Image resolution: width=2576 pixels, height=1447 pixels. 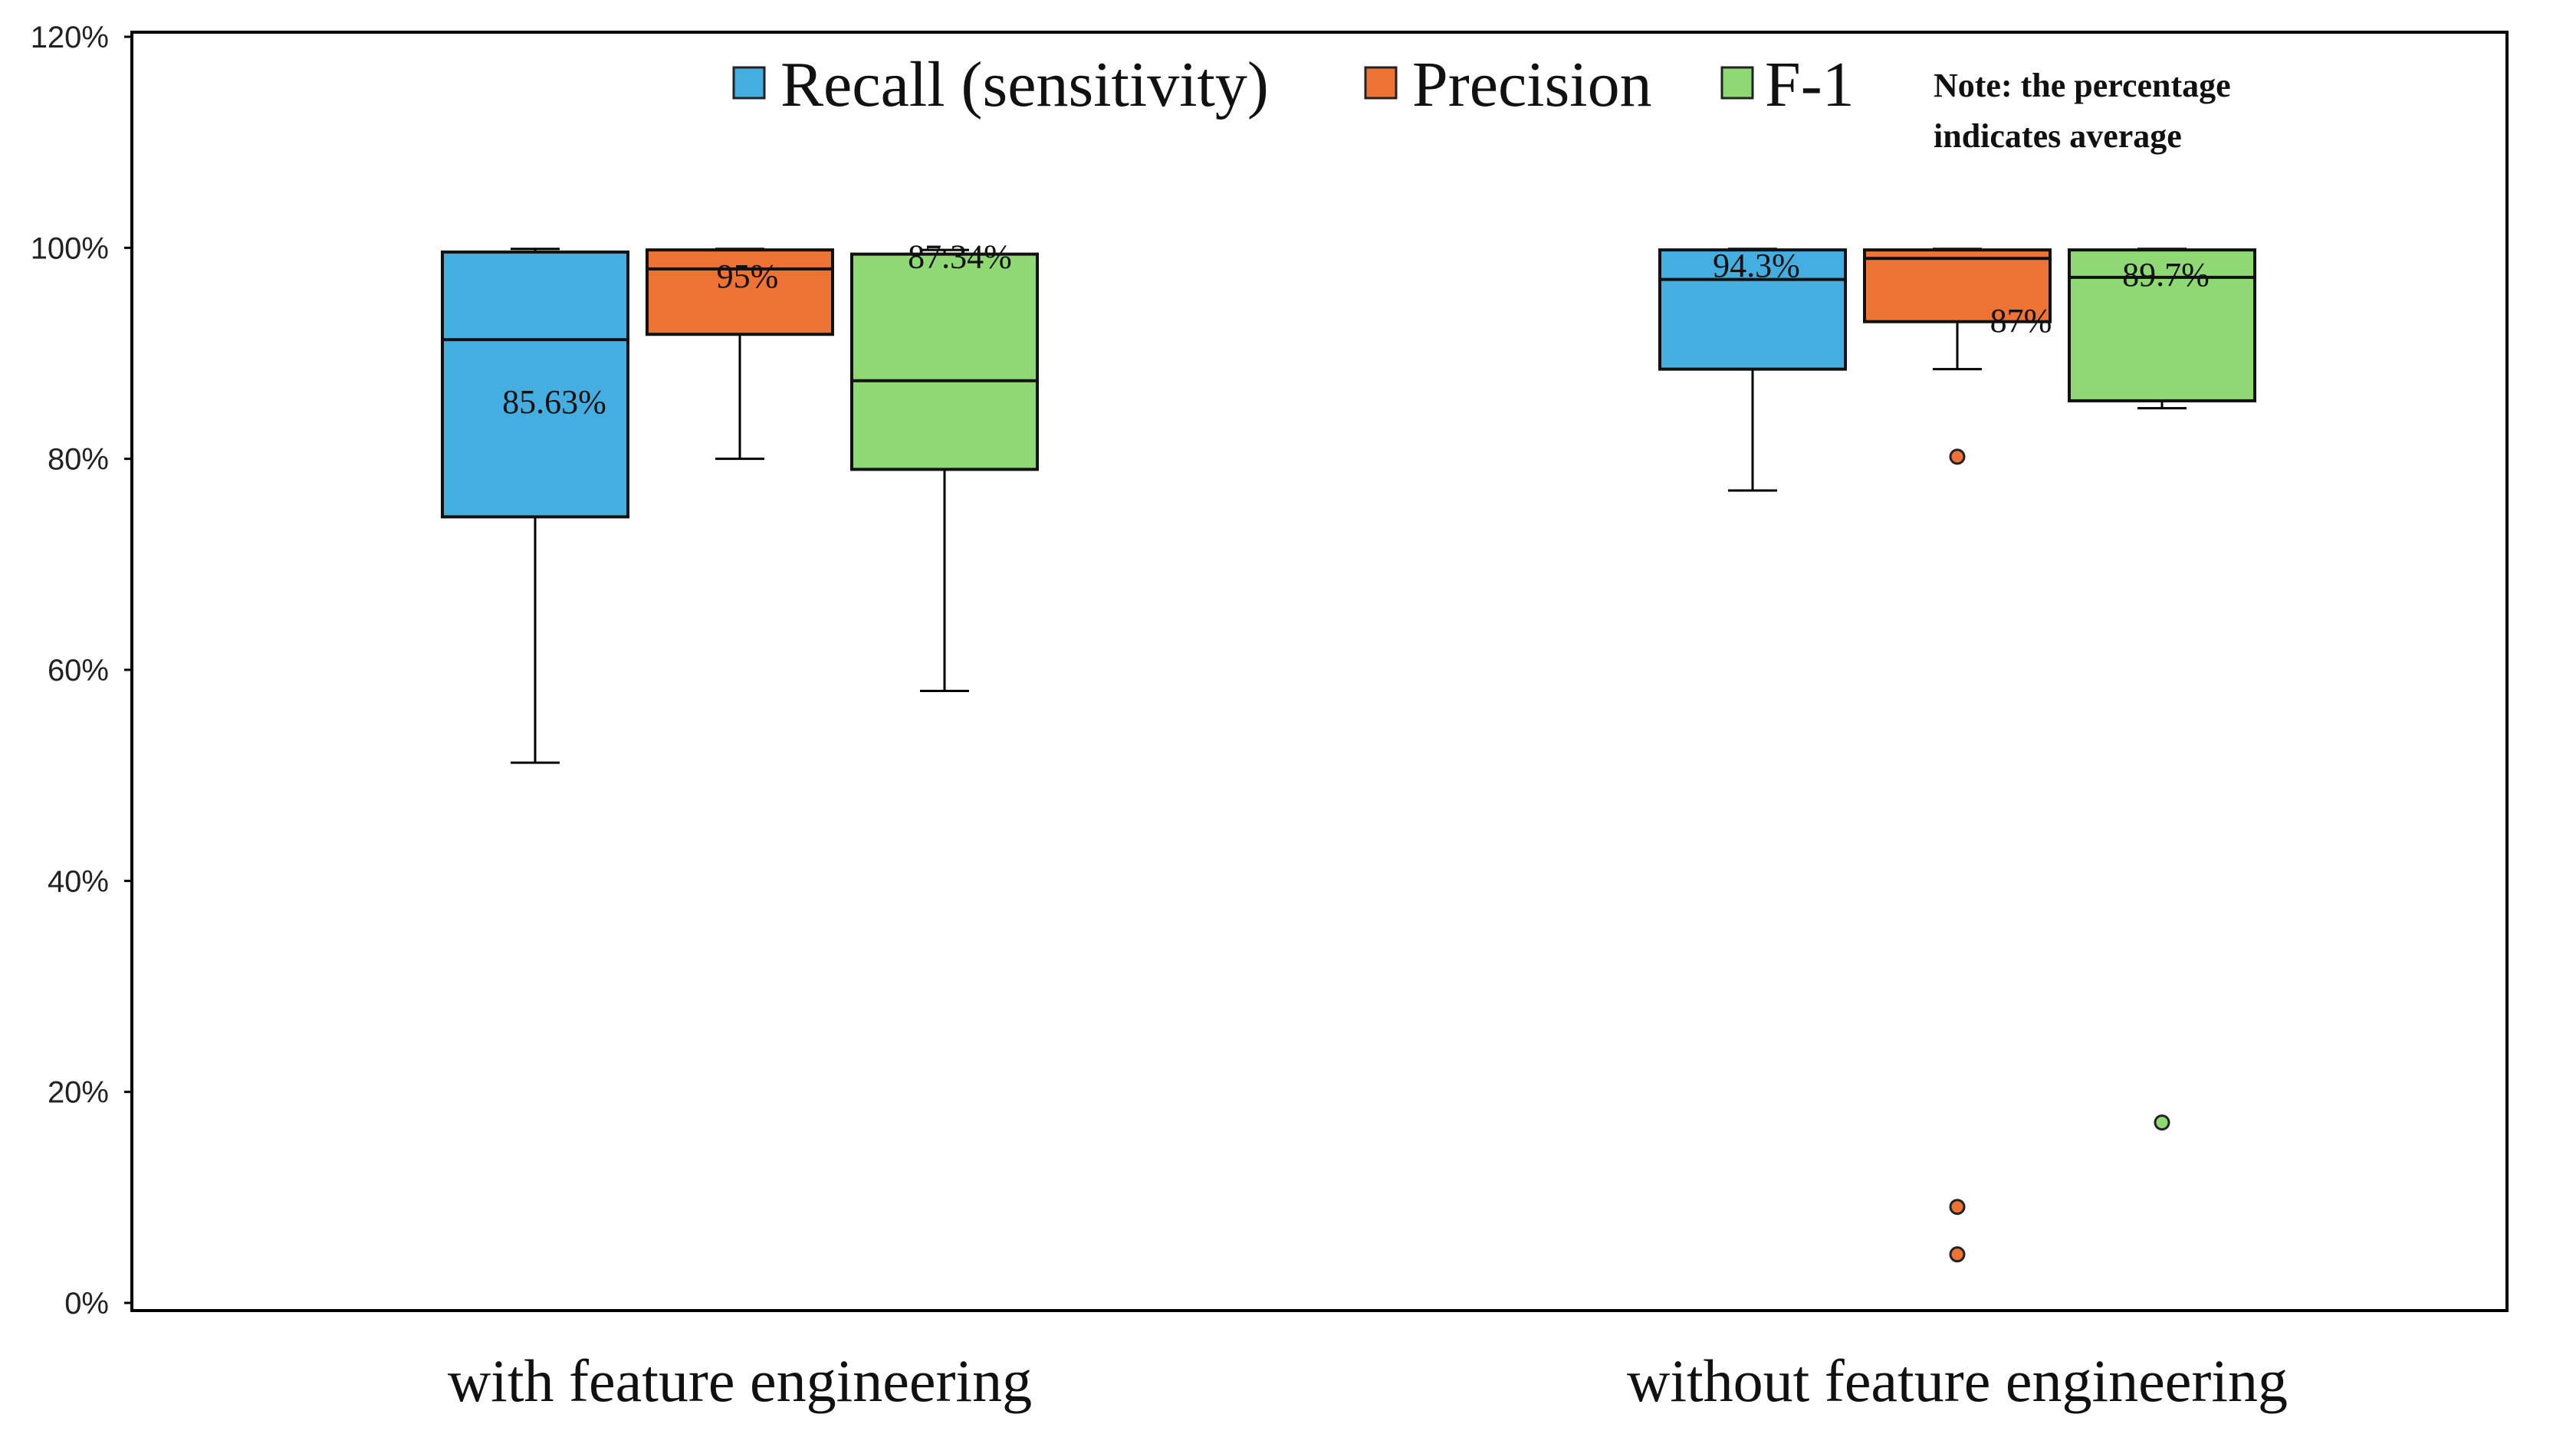 I want to click on box-0-1: 94.3%, so click(x=1753, y=370).